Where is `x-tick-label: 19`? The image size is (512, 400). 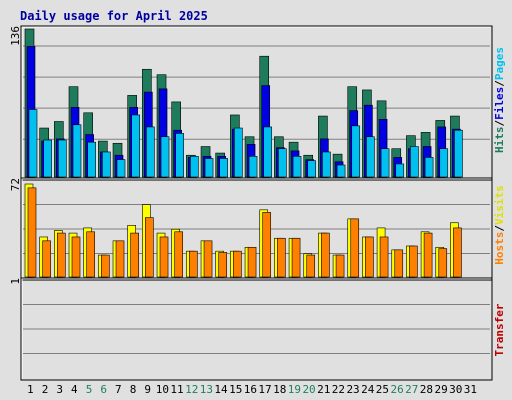
x-tick-label: 19 is located at coordinates (294, 389).